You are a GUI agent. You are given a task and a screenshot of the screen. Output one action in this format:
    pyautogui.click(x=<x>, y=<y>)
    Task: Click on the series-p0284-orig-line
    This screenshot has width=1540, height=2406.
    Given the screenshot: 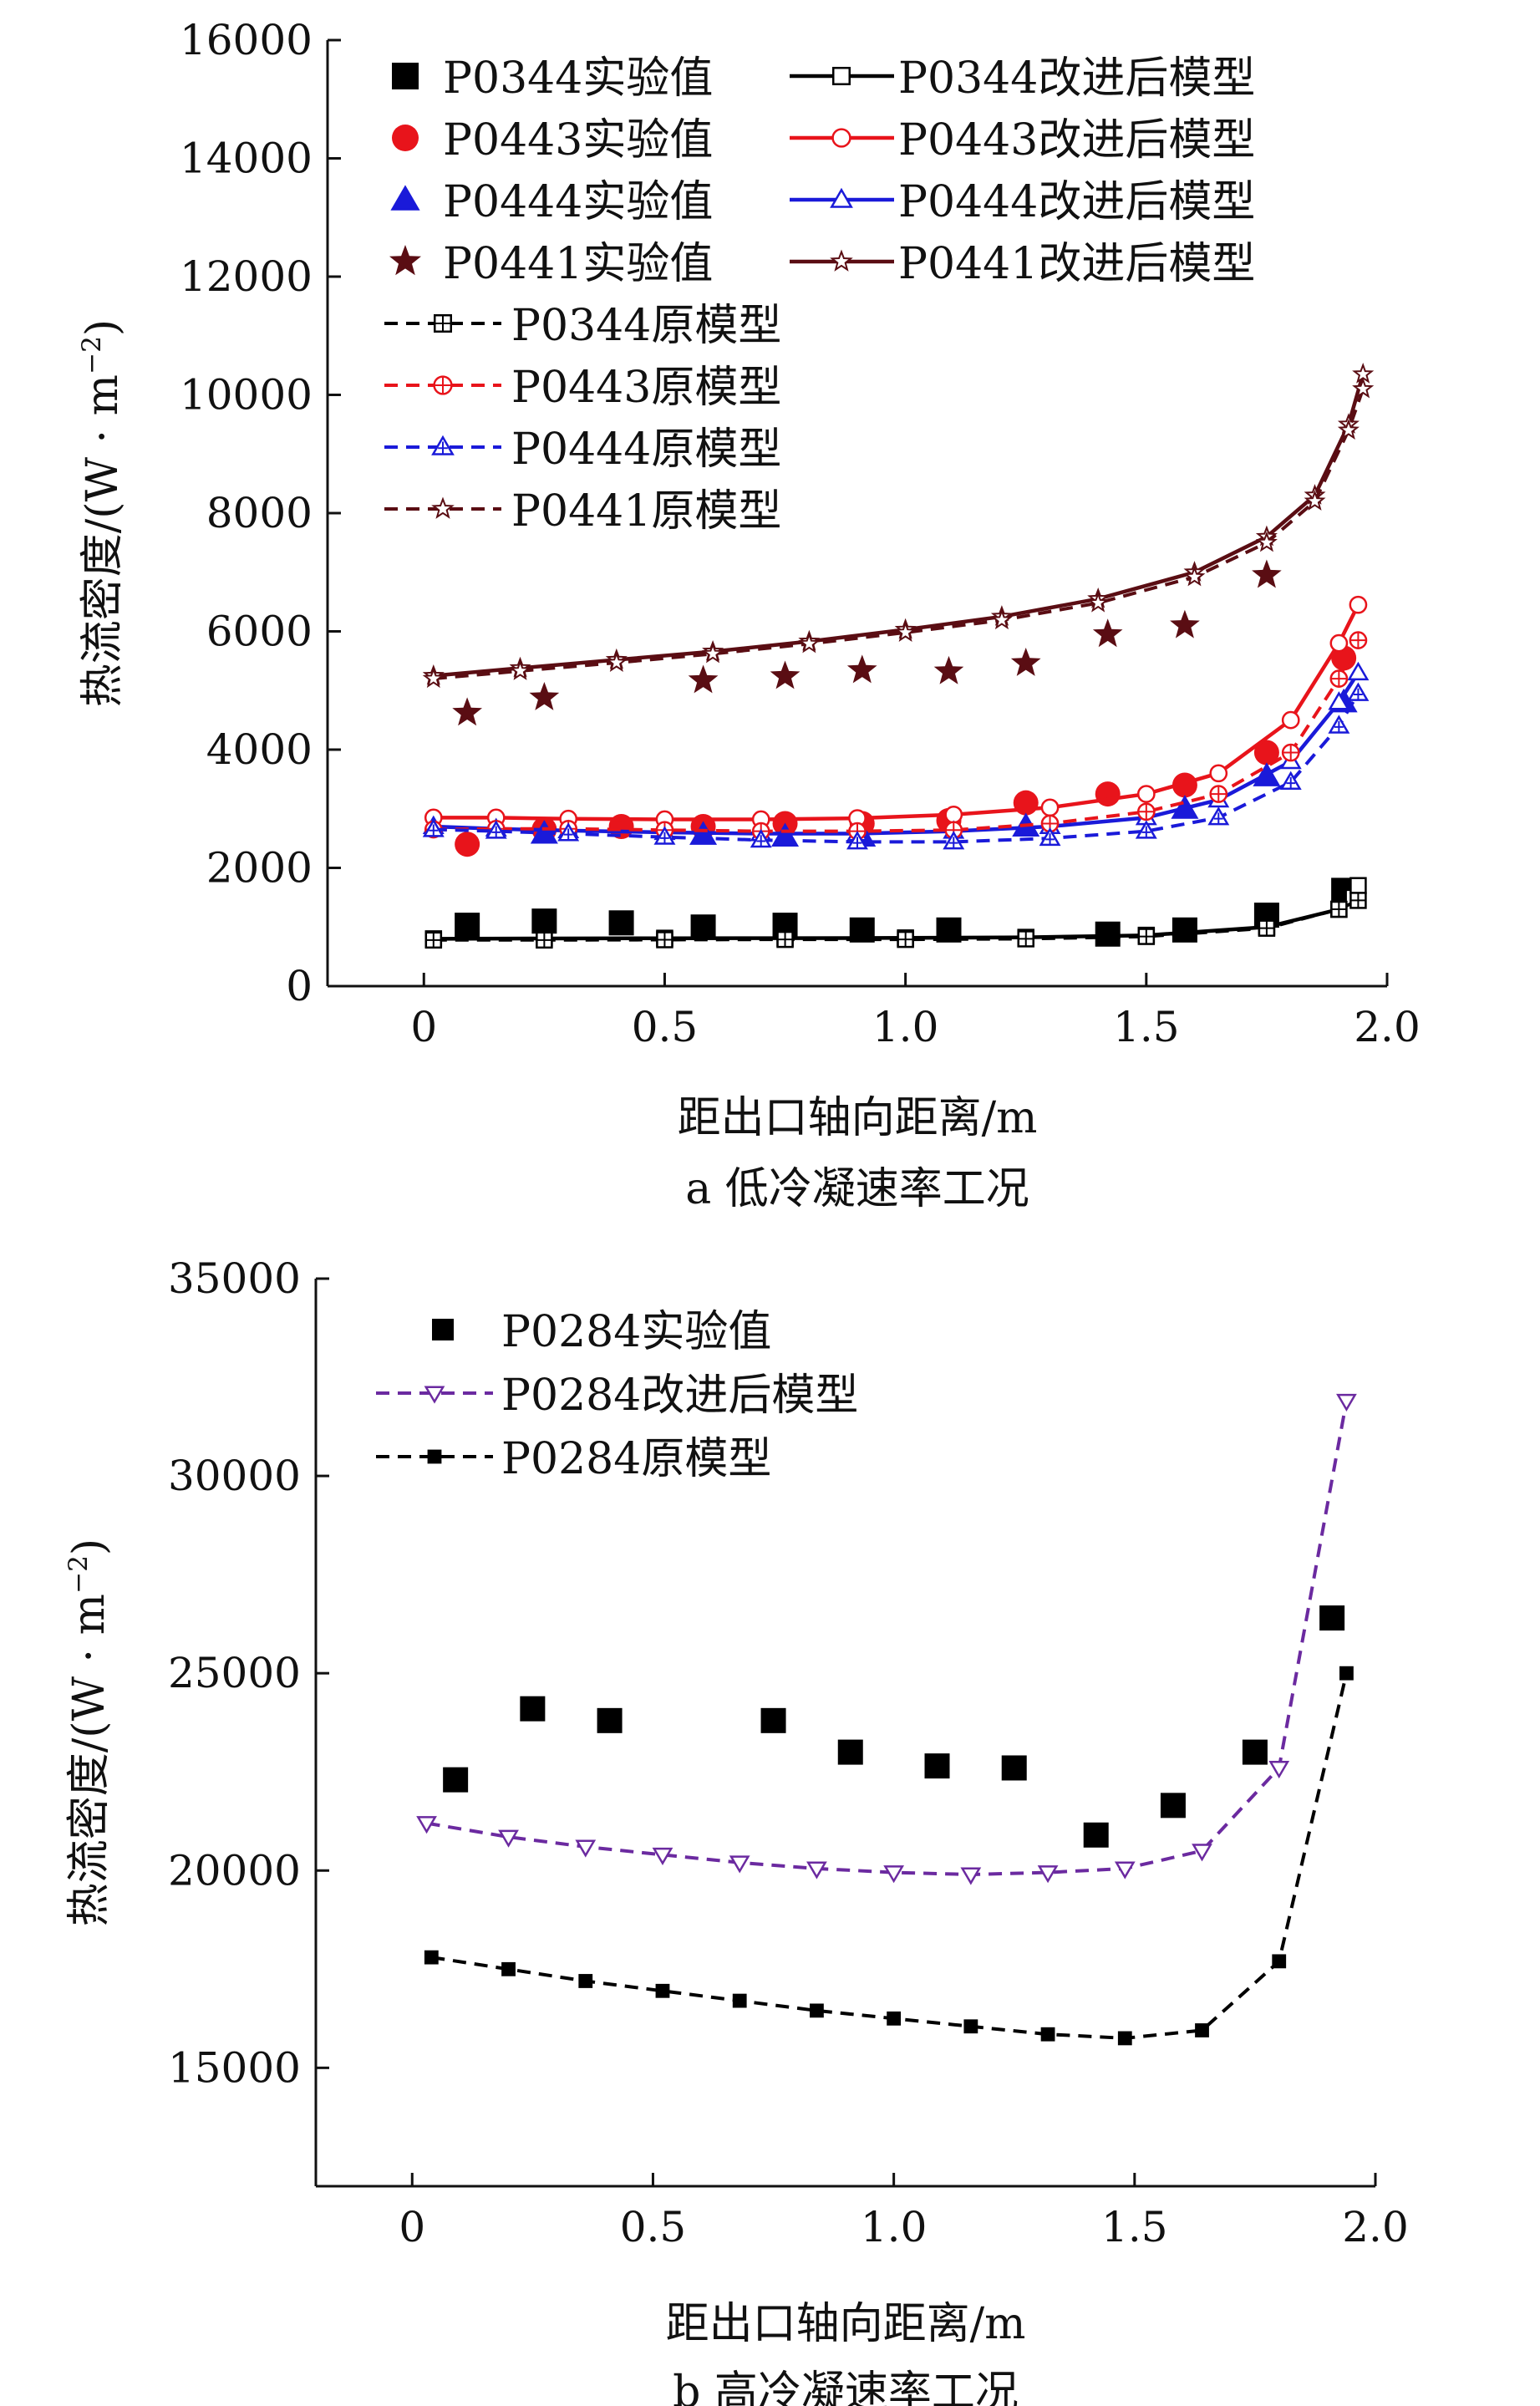 What is the action you would take?
    pyautogui.click(x=889, y=1856)
    